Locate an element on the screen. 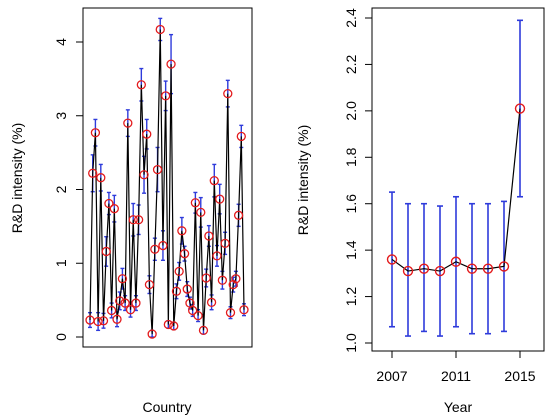  year-y-tick-label: 1.2 is located at coordinates (351, 297).